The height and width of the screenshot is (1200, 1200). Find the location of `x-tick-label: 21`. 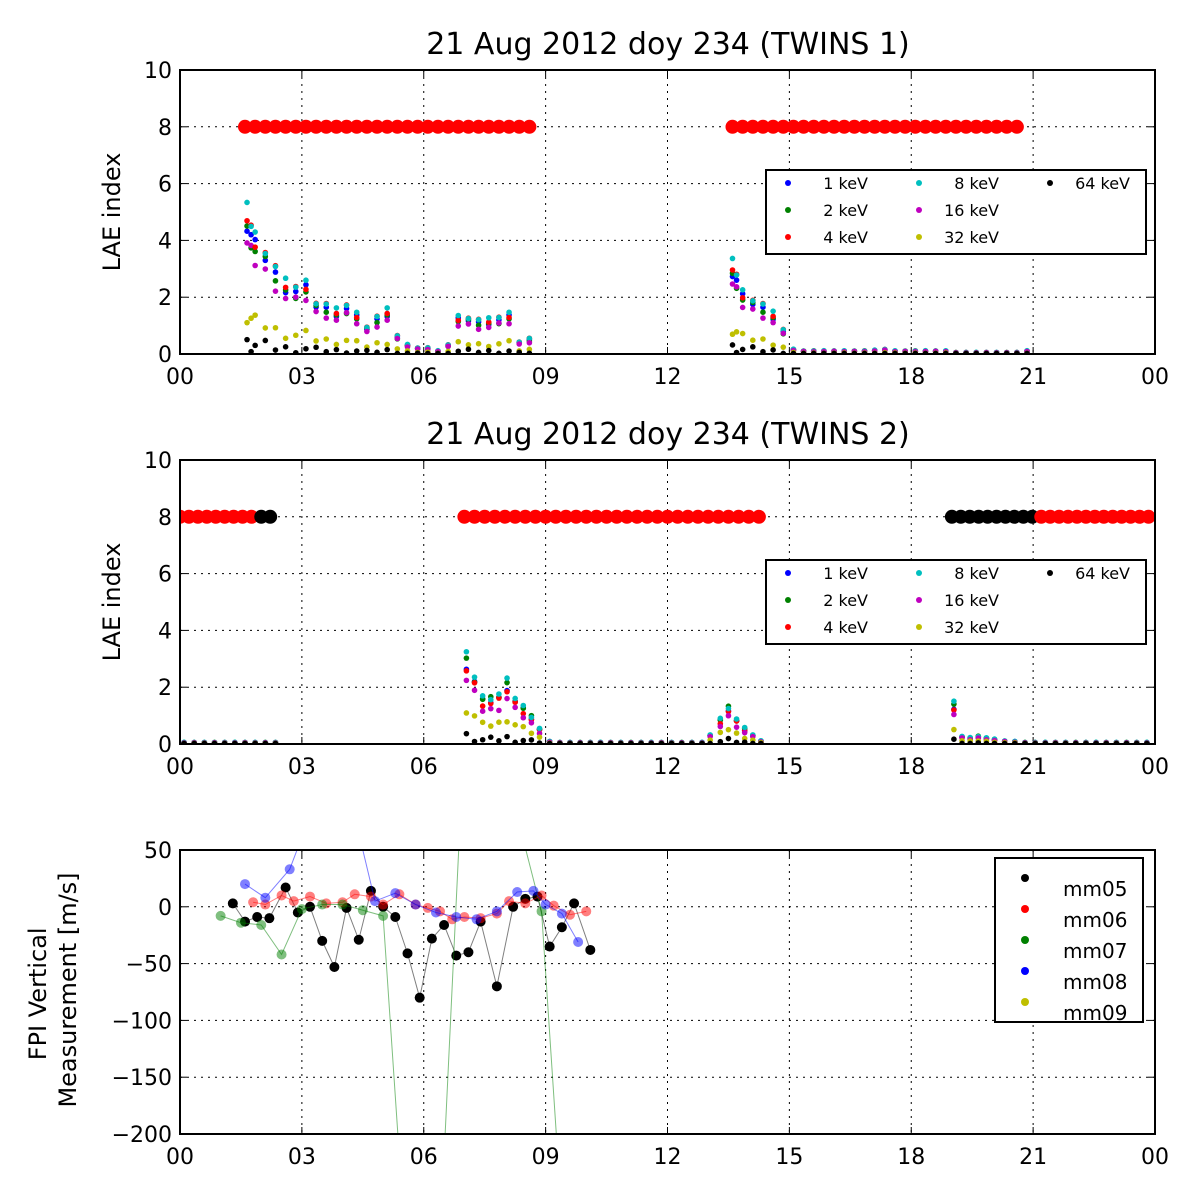

x-tick-label: 21 is located at coordinates (1033, 377).